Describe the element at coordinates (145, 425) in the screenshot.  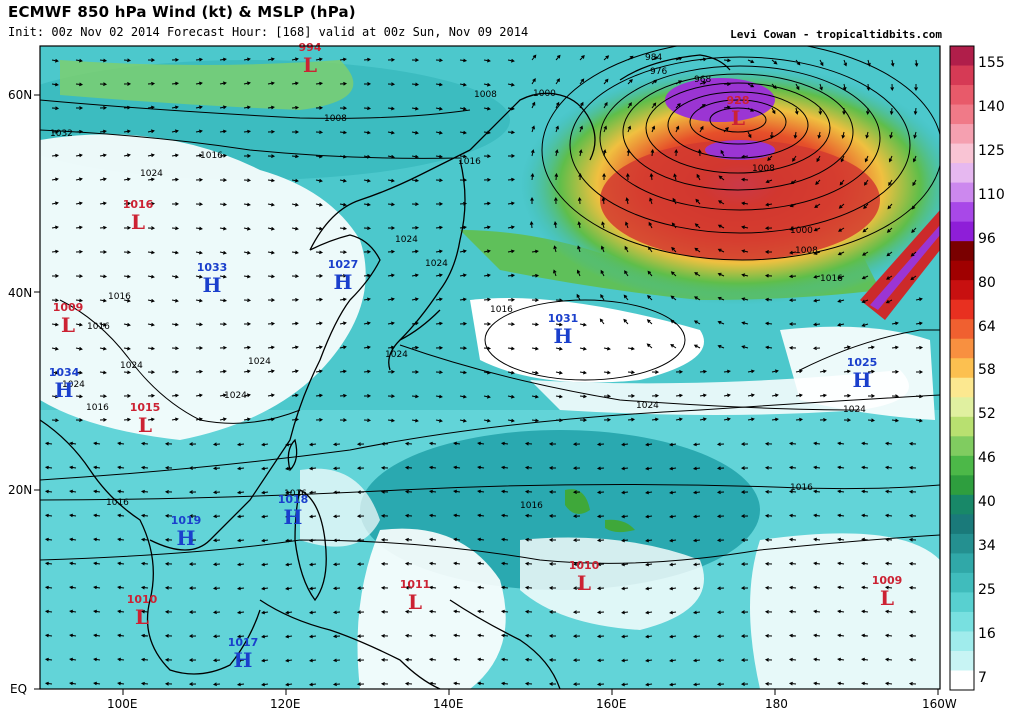
I see `low-pressure-marker: L` at that location.